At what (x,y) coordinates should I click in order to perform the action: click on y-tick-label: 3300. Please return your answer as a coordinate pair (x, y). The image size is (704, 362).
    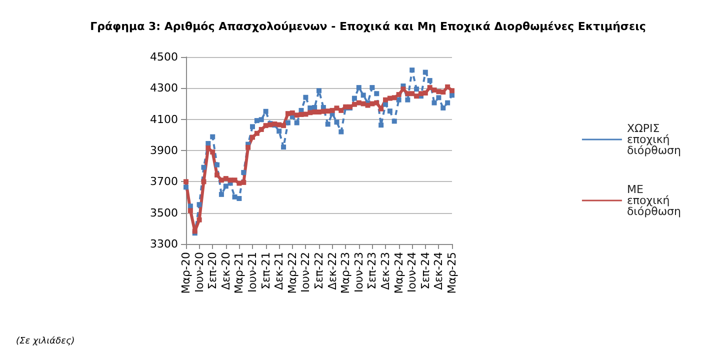
    Looking at the image, I should click on (164, 244).